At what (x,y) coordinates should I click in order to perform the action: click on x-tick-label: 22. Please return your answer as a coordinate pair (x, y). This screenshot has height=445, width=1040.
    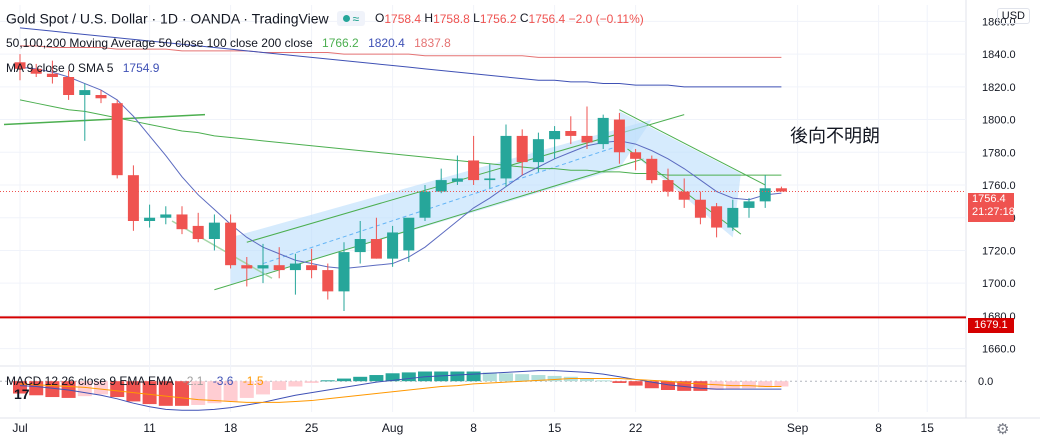
    Looking at the image, I should click on (636, 428).